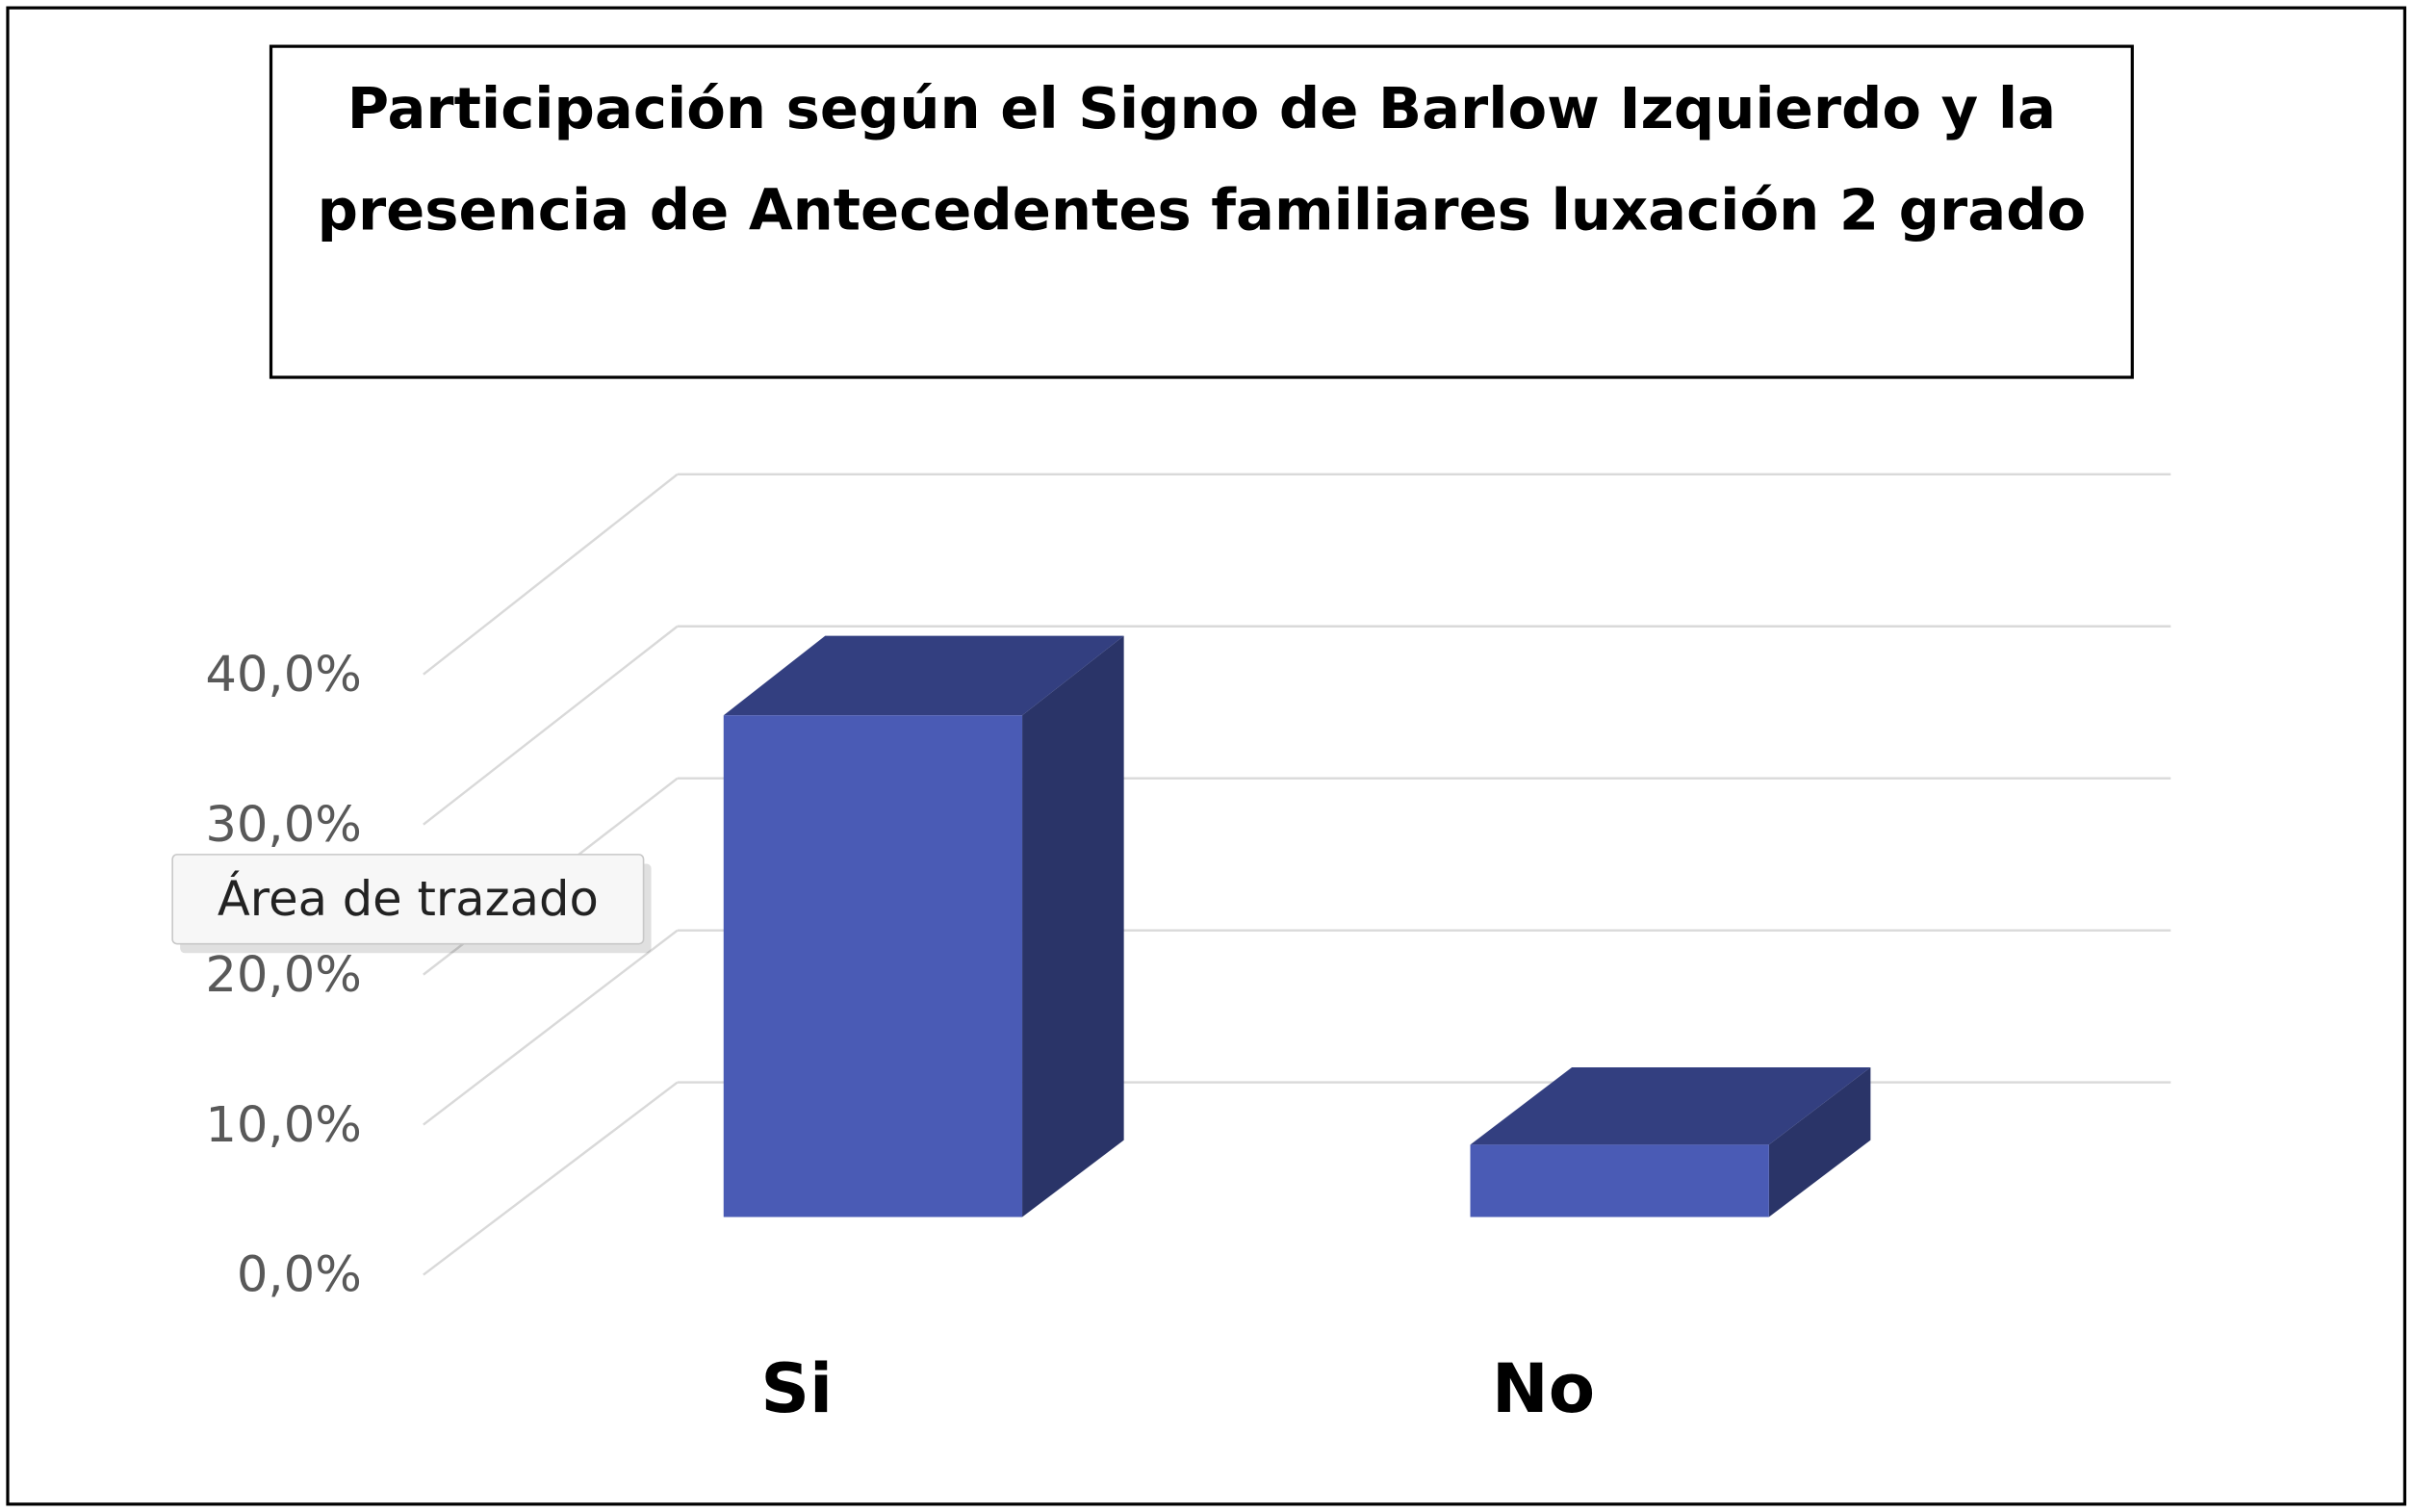  Describe the element at coordinates (1543, 1388) in the screenshot. I see `x-tick-label: No` at that location.